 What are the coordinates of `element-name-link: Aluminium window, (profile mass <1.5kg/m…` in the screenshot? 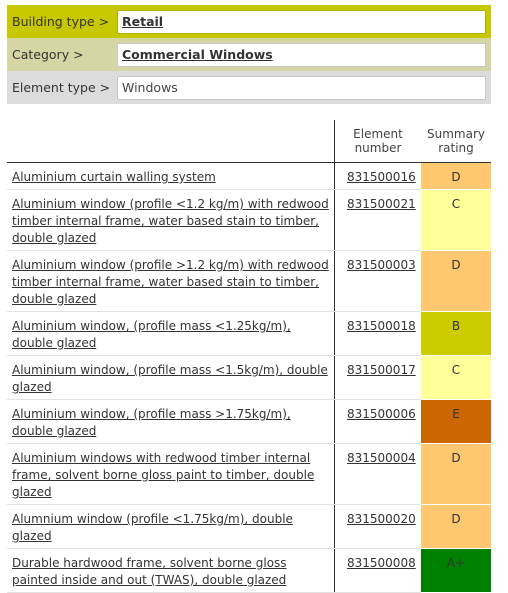 It's located at (170, 378).